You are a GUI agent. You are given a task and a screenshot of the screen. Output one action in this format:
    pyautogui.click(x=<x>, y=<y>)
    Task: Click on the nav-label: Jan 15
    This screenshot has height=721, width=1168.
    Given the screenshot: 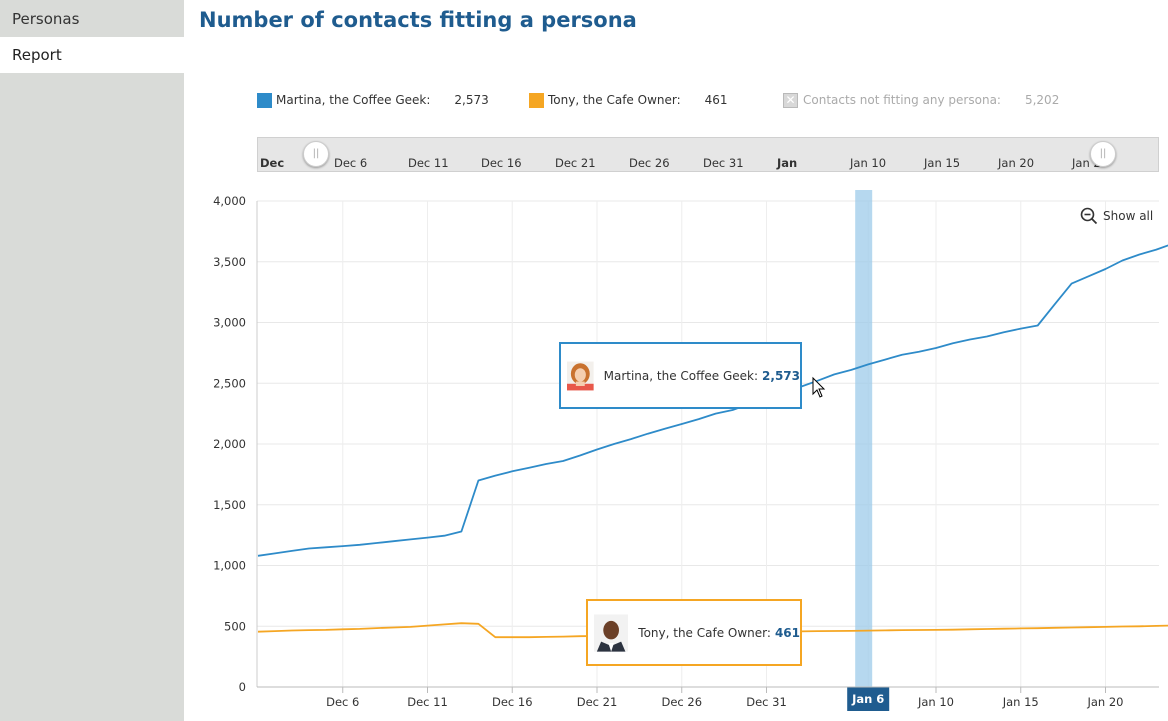 What is the action you would take?
    pyautogui.click(x=942, y=163)
    